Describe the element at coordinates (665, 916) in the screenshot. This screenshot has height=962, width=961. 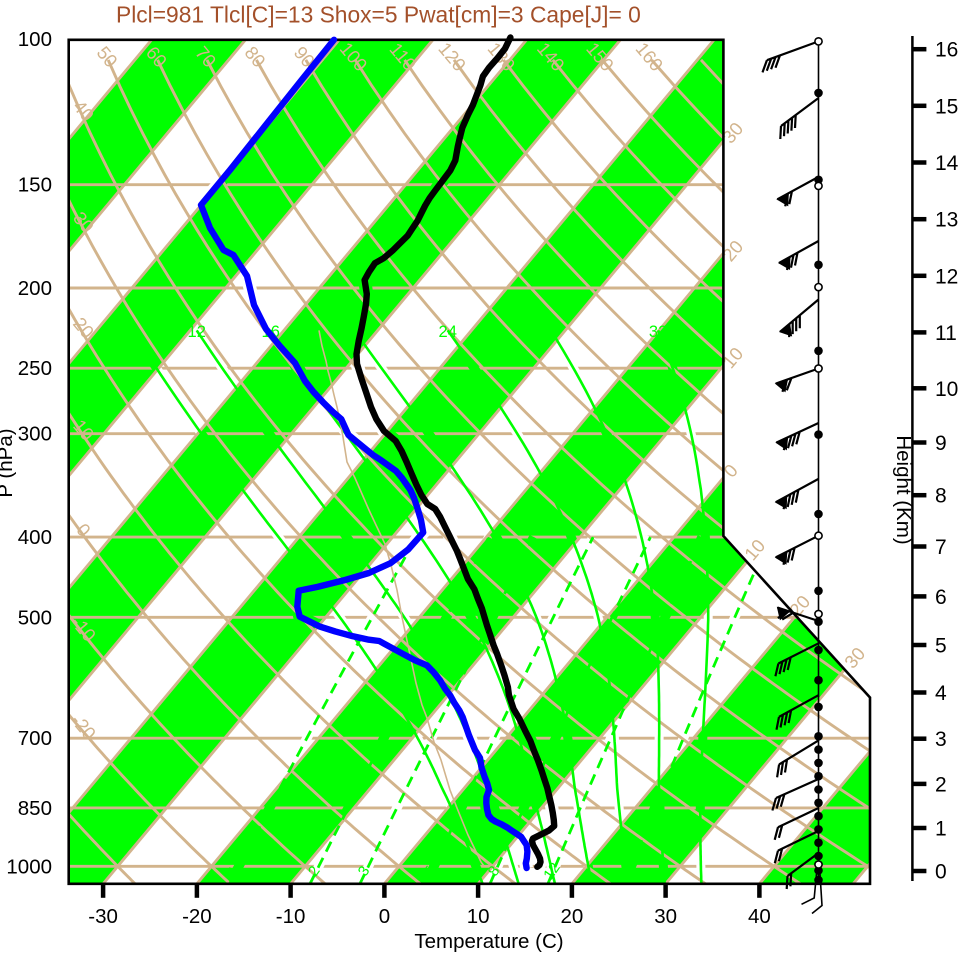
I see `svg-text: 30` at that location.